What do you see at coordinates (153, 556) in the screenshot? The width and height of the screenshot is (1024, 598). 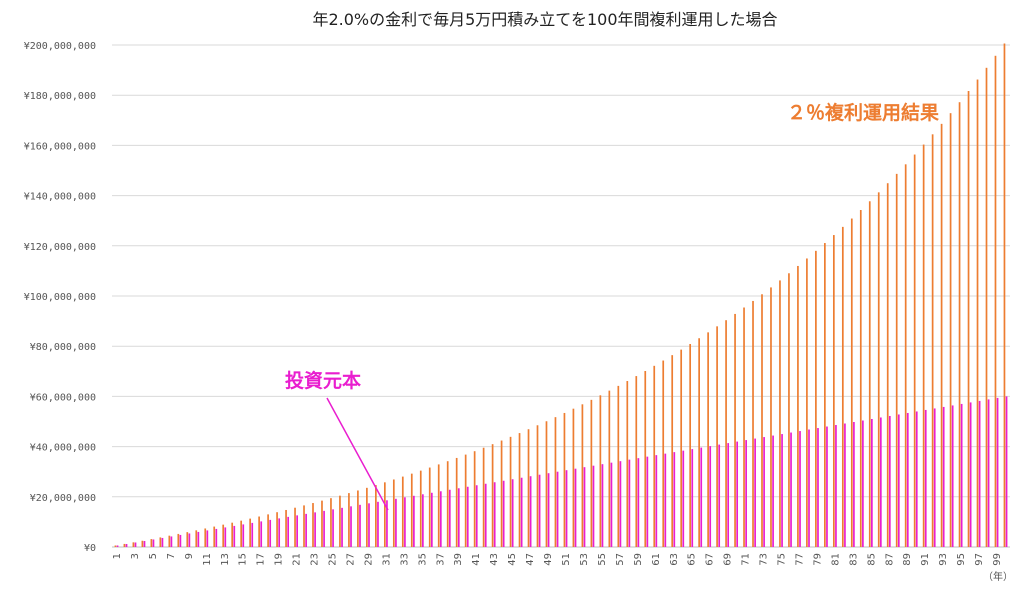 I see `x-tick-label: 5` at bounding box center [153, 556].